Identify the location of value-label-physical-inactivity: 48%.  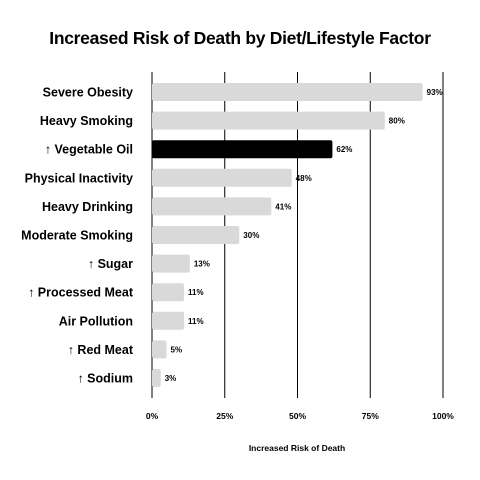
(304, 178).